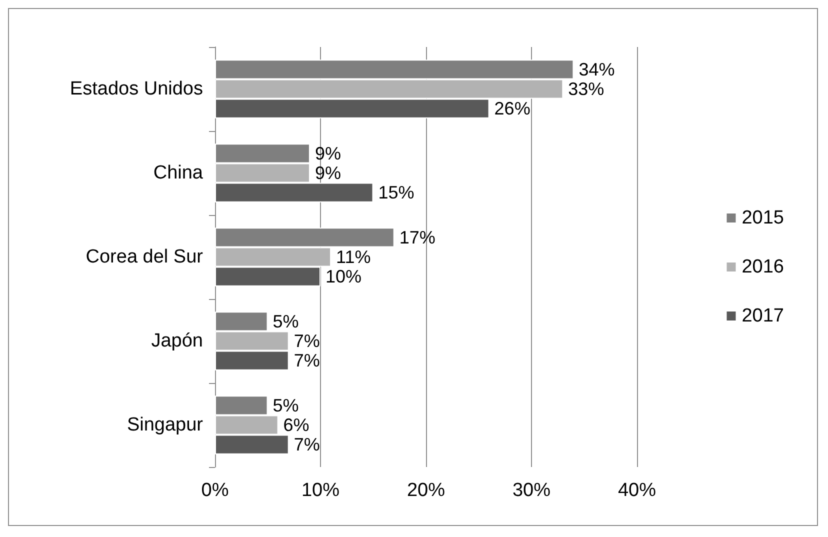  I want to click on x-tick-label: 10%, so click(320, 490).